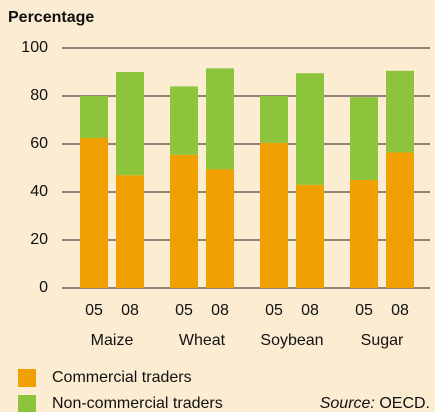 This screenshot has width=435, height=412. What do you see at coordinates (43, 287) in the screenshot?
I see `y-tick-label: 0` at bounding box center [43, 287].